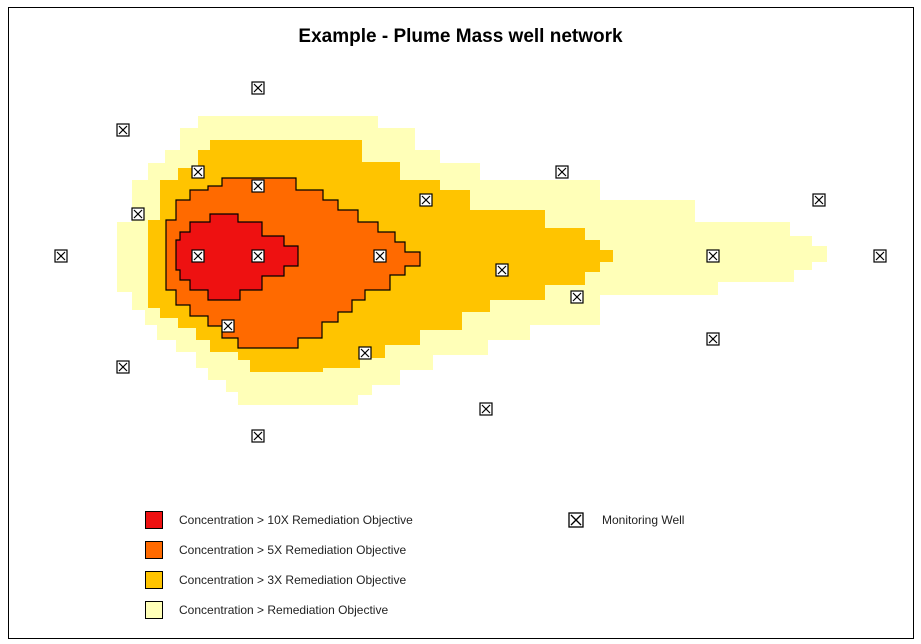 The width and height of the screenshot is (921, 644). Describe the element at coordinates (154, 580) in the screenshot. I see `legend-swatch-gt3x` at that location.